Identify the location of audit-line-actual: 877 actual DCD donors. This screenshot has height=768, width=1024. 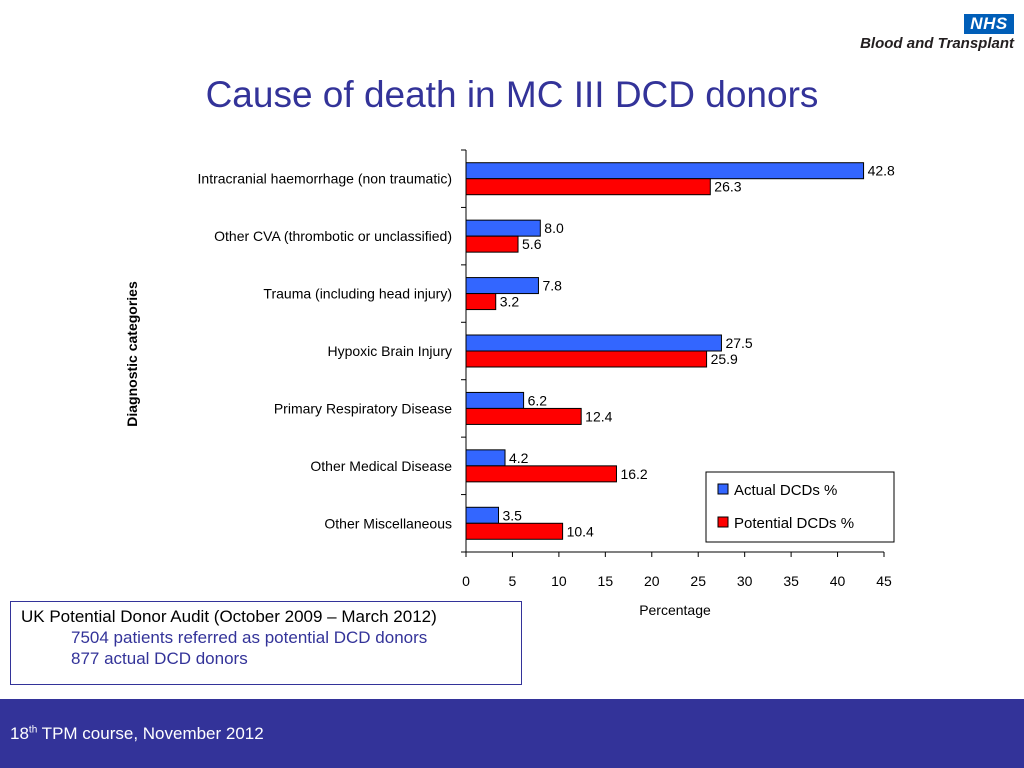
(159, 658).